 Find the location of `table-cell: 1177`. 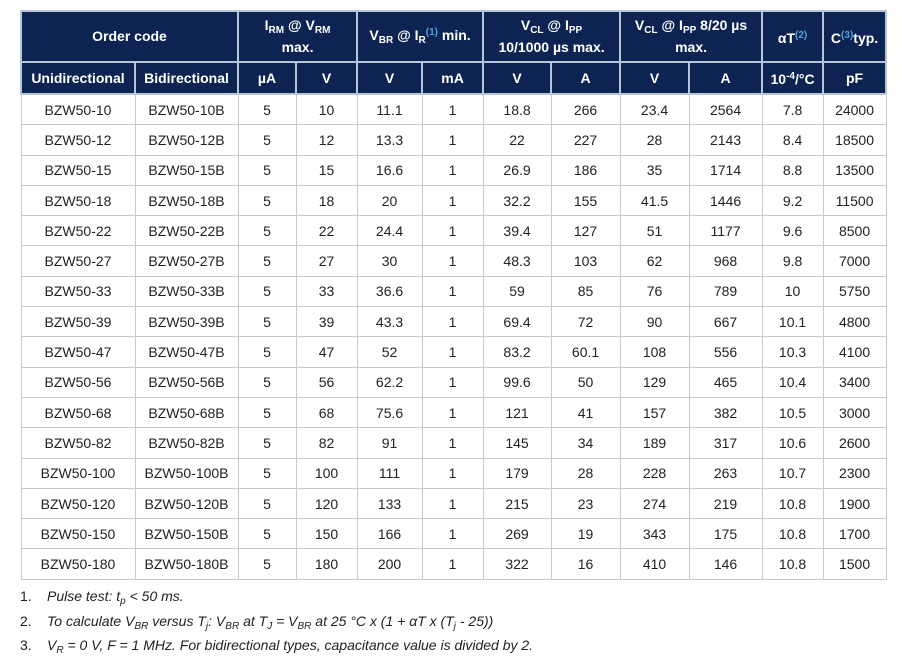

table-cell: 1177 is located at coordinates (725, 231).